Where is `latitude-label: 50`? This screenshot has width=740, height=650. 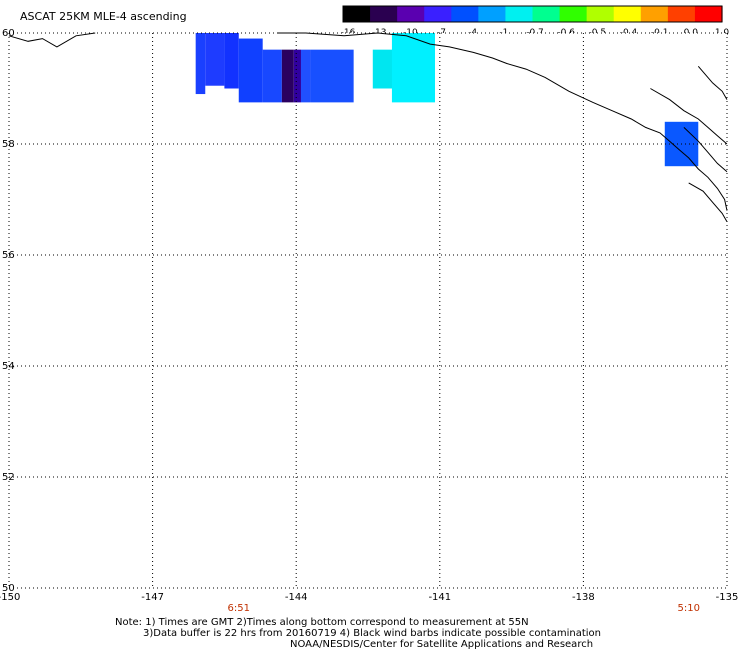
latitude-label: 50 is located at coordinates (8, 588).